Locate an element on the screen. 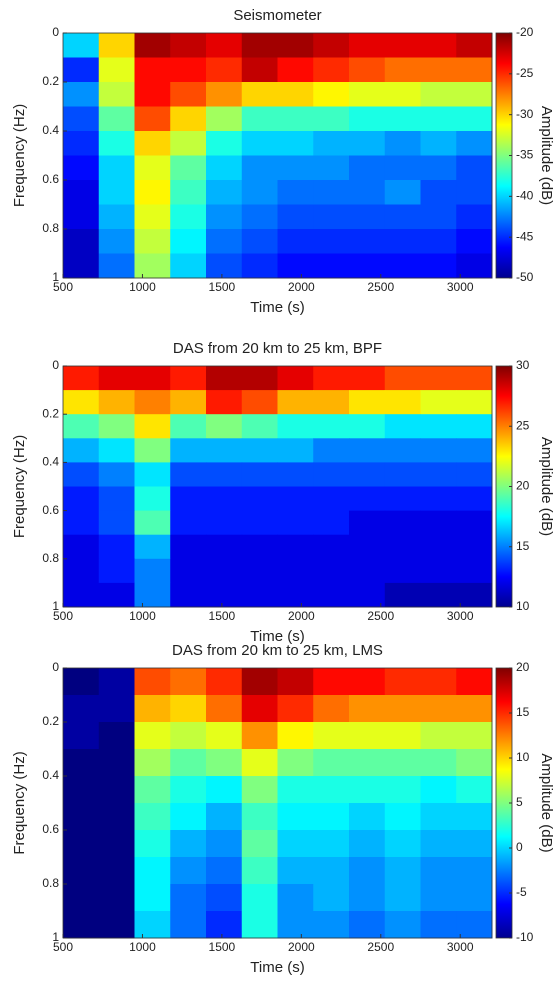 Image resolution: width=560 pixels, height=987 pixels. colorbar-tick-label: -20 is located at coordinates (525, 32).